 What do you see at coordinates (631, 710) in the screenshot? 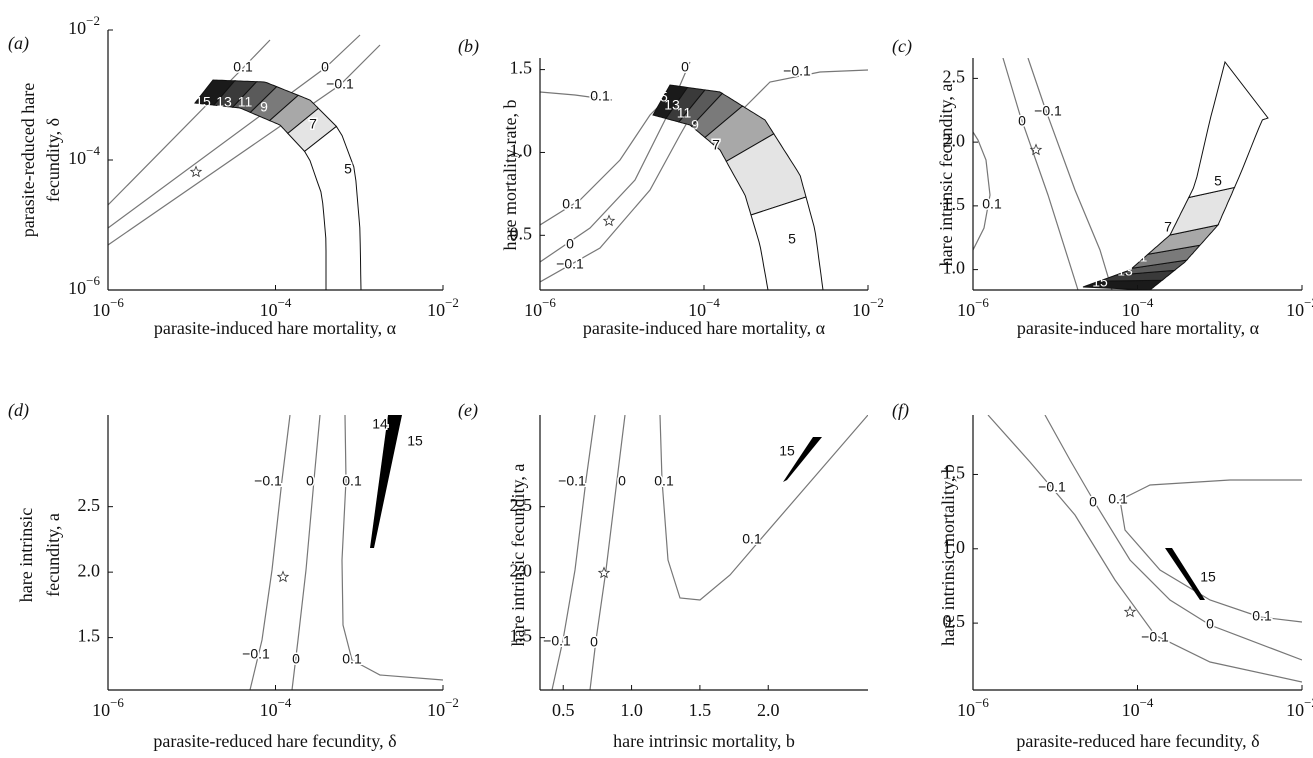
I see `x-tick-label: 1.0` at bounding box center [631, 710].